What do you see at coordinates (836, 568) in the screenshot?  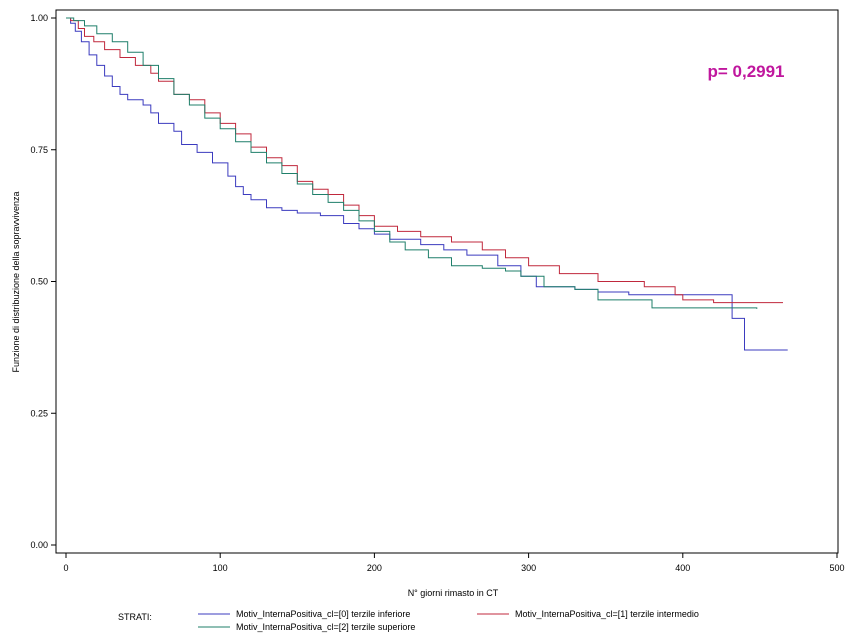 I see `x-tick-label: 500` at bounding box center [836, 568].